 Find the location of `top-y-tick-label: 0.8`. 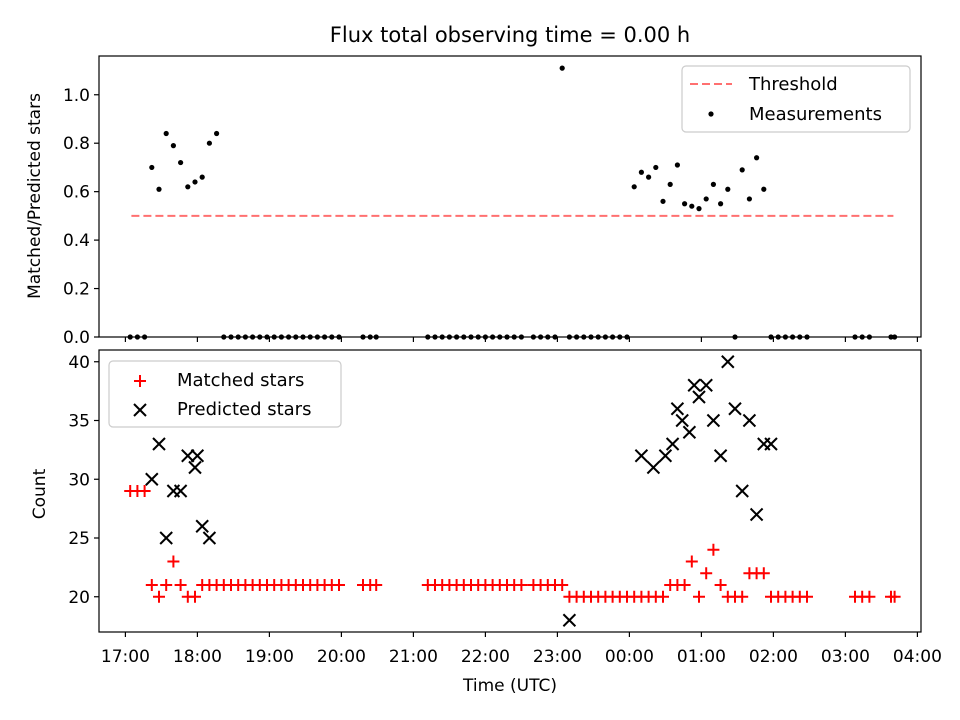

top-y-tick-label: 0.8 is located at coordinates (76, 144).